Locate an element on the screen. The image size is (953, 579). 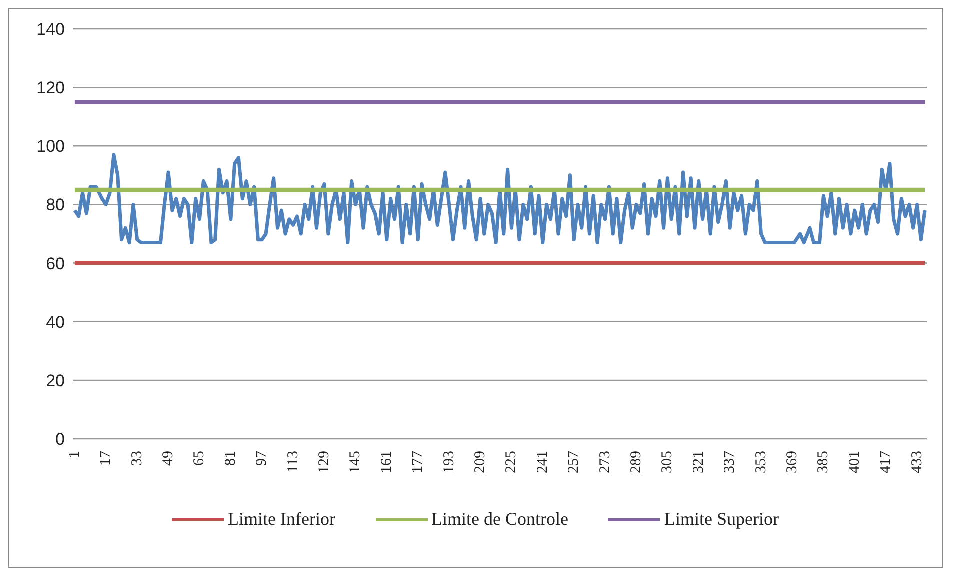
x-tick-label: 33 is located at coordinates (137, 458).